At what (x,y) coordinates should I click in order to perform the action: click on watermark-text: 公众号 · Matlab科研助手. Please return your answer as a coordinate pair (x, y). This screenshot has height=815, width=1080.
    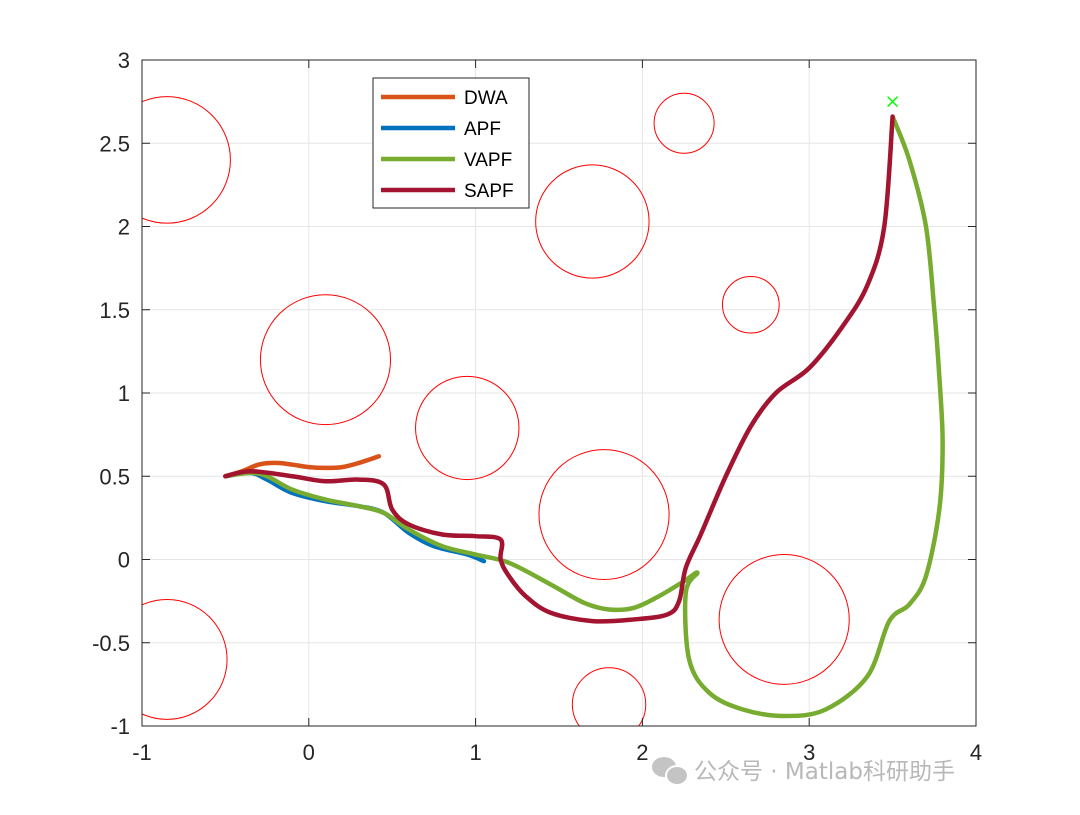
    Looking at the image, I should click on (824, 772).